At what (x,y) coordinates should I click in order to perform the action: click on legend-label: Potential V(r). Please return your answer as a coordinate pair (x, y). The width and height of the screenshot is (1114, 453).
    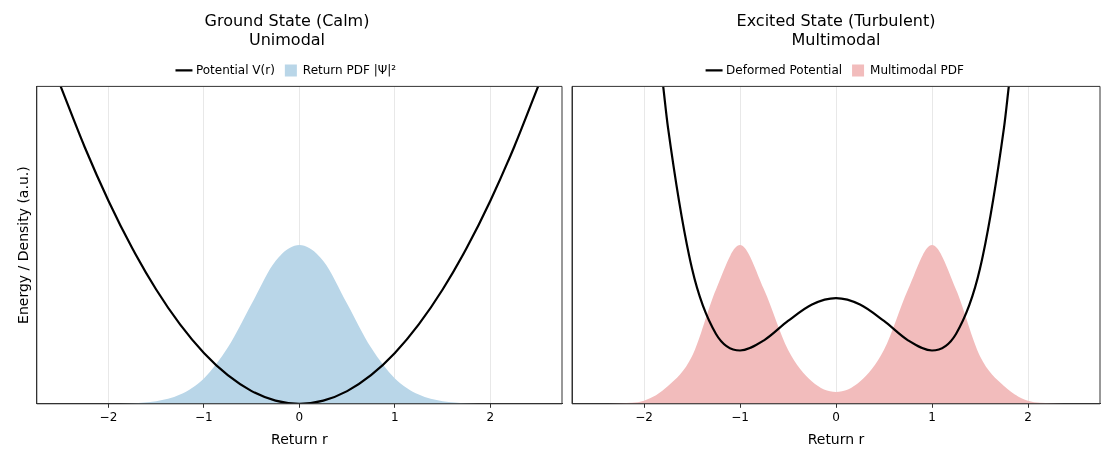
    Looking at the image, I should click on (235, 69).